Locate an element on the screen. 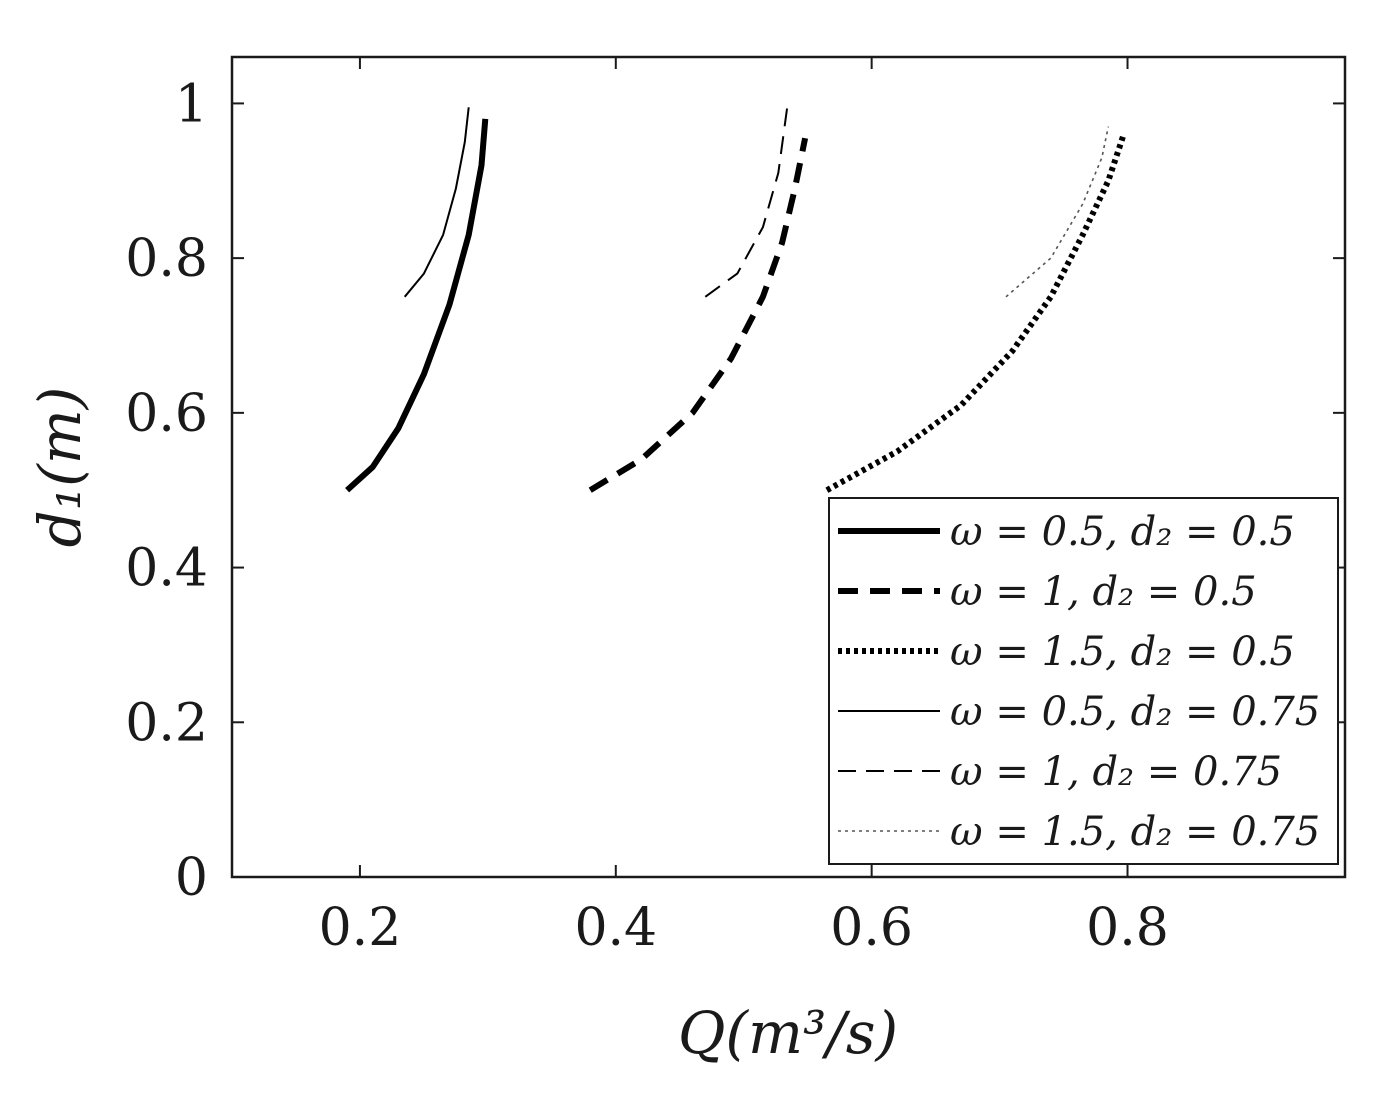 The width and height of the screenshot is (1375, 1100). legend-label-2: ω = 1, d₂ = 0.5 is located at coordinates (1103, 592).